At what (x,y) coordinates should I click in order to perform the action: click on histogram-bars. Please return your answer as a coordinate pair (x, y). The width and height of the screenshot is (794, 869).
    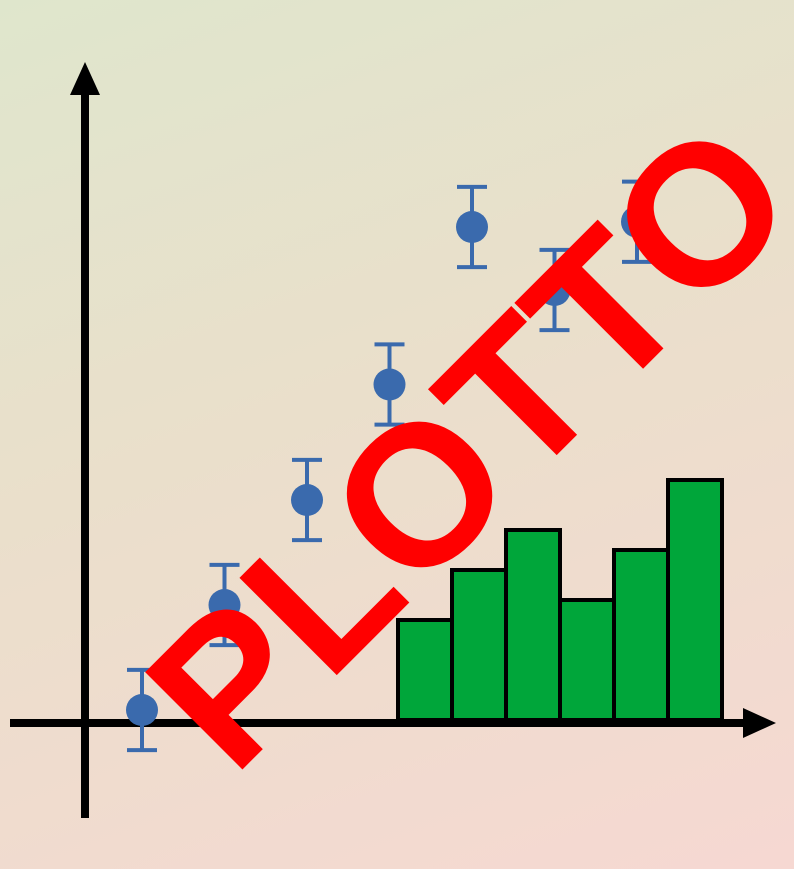
    Looking at the image, I should click on (560, 600).